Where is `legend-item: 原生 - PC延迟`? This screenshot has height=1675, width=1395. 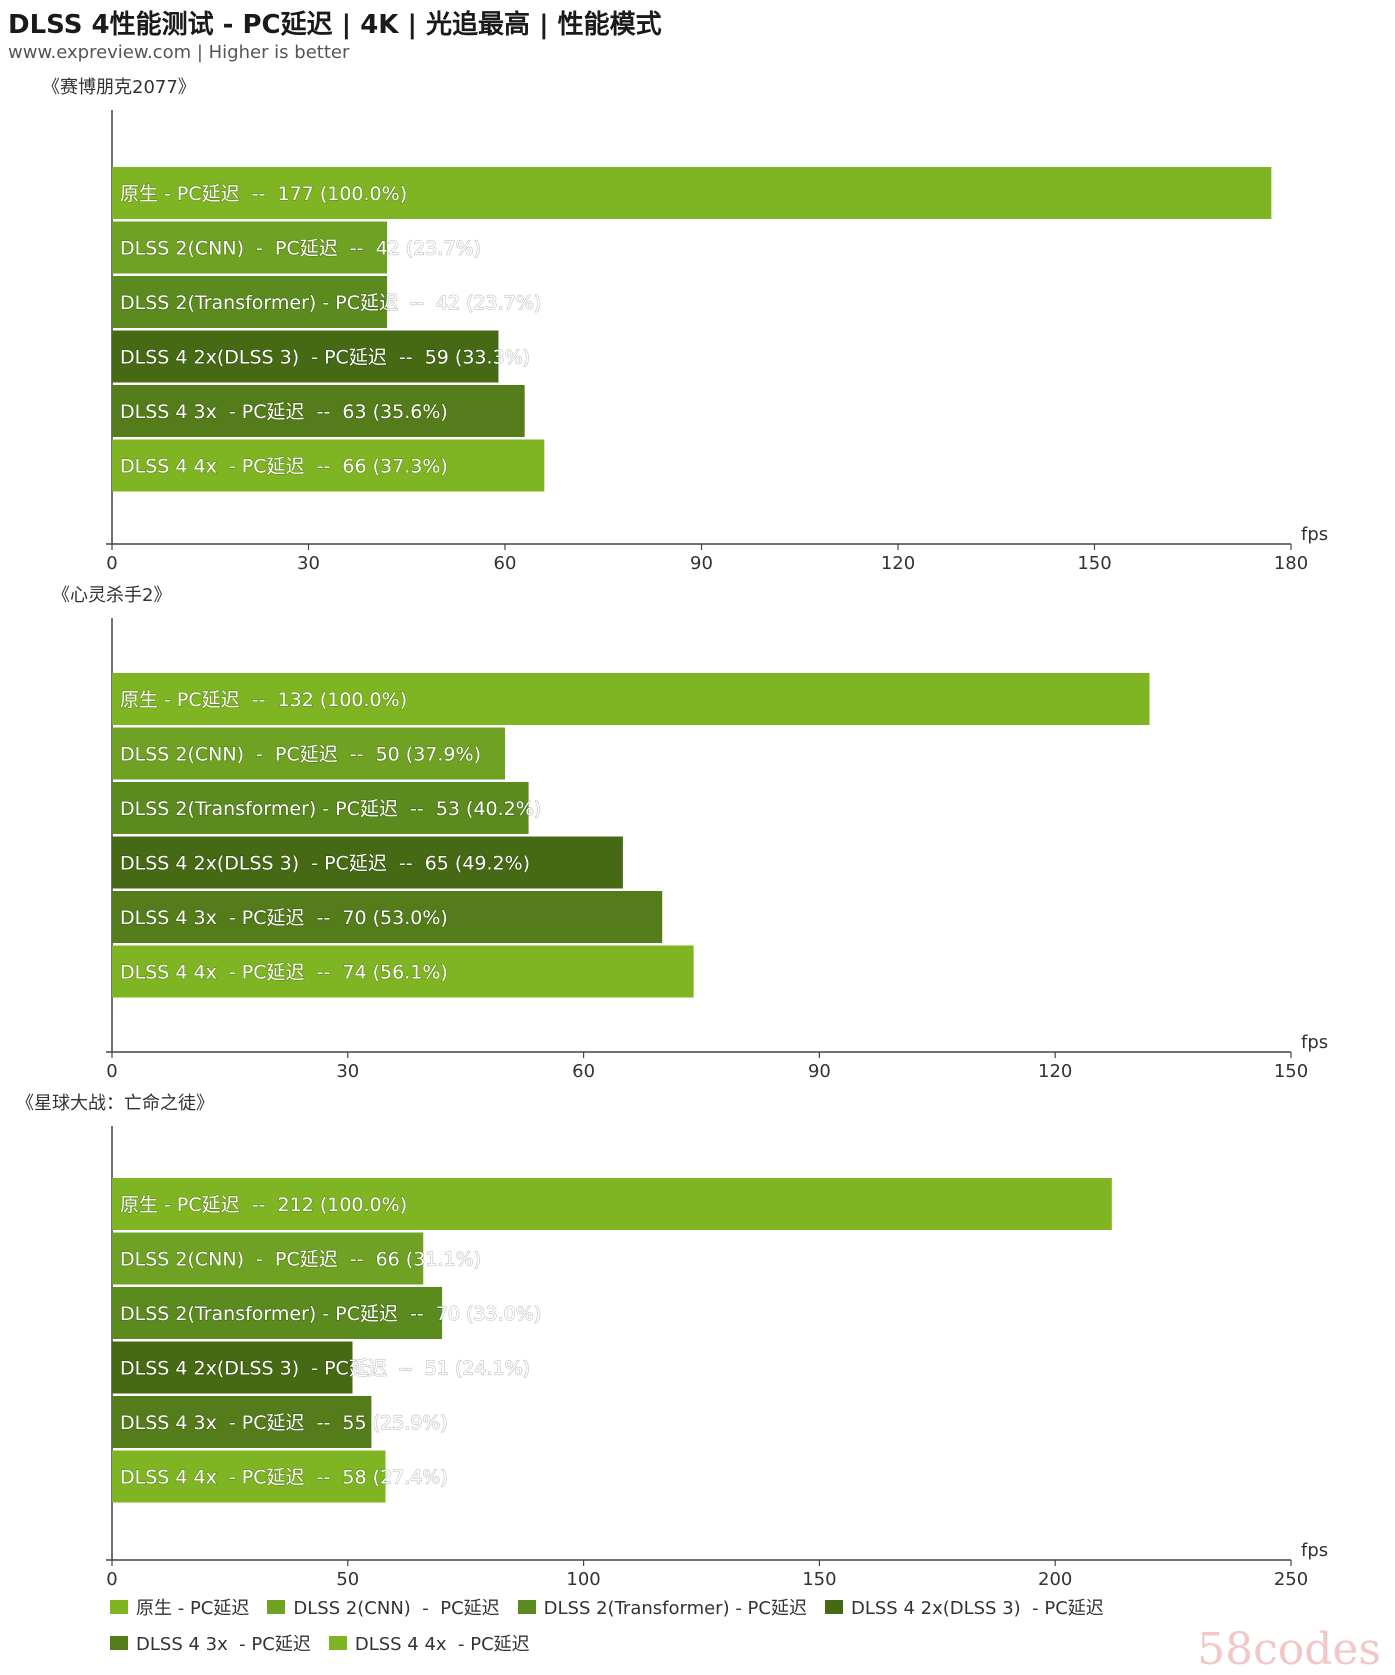
legend-item: 原生 - PC延迟 is located at coordinates (179, 1607).